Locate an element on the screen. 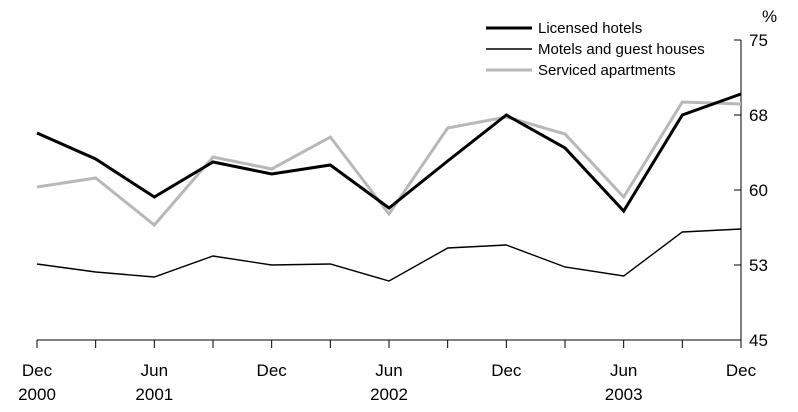 The image size is (798, 412). x-tick-label-year: 2000 is located at coordinates (37, 394).